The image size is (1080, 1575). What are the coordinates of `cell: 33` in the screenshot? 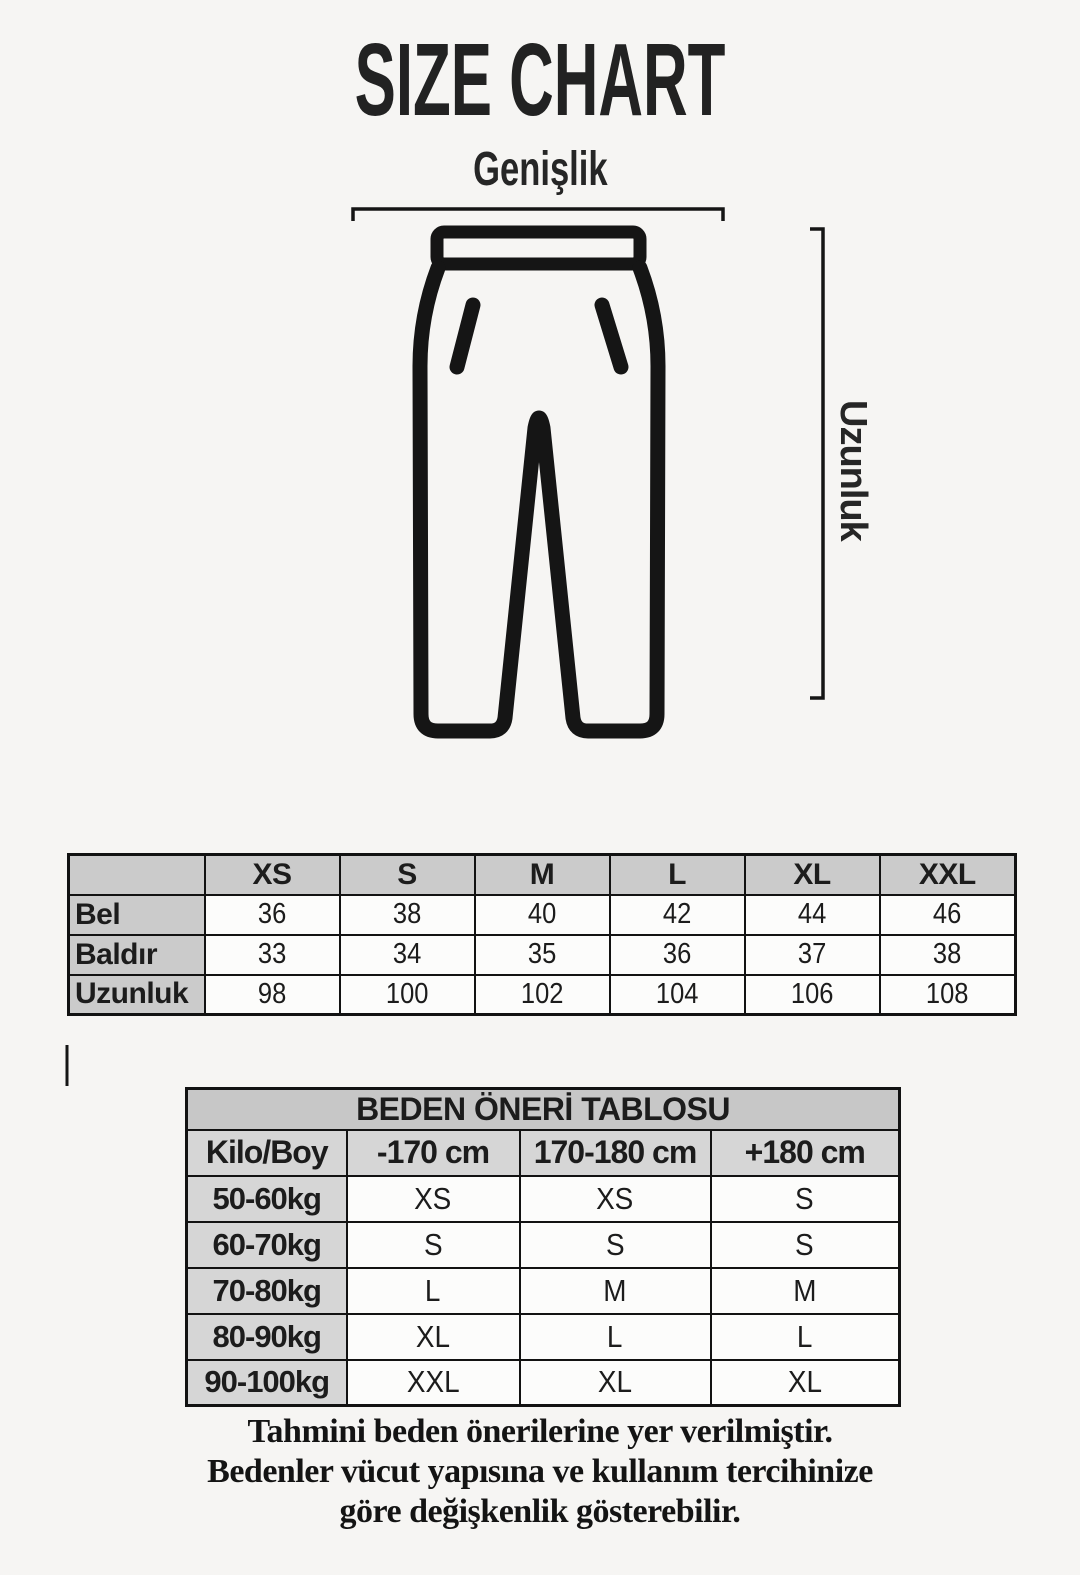 It's located at (272, 954).